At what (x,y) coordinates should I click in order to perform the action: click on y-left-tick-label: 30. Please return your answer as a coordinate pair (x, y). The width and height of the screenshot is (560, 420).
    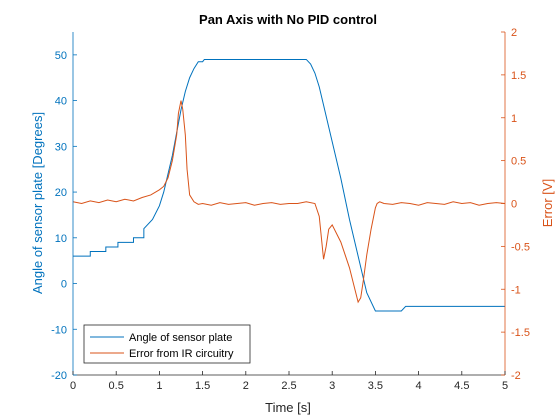
    Looking at the image, I should click on (61, 147).